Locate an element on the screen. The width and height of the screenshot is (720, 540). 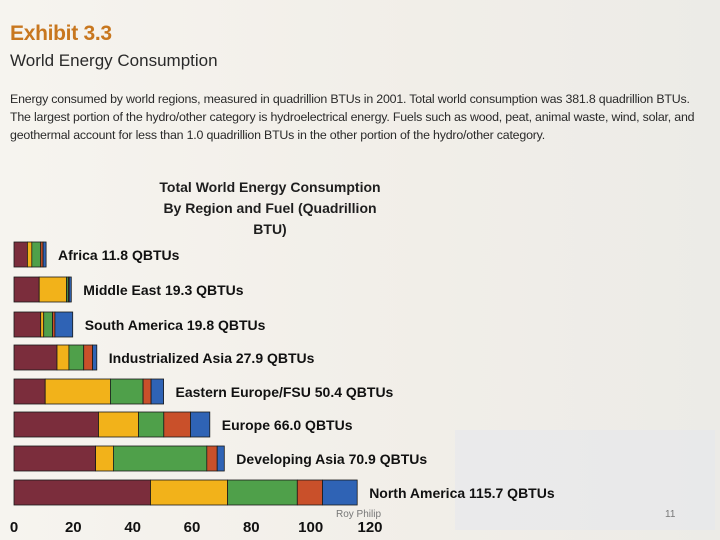
bar-row: North America 115.7 QBTUs is located at coordinates (284, 492).